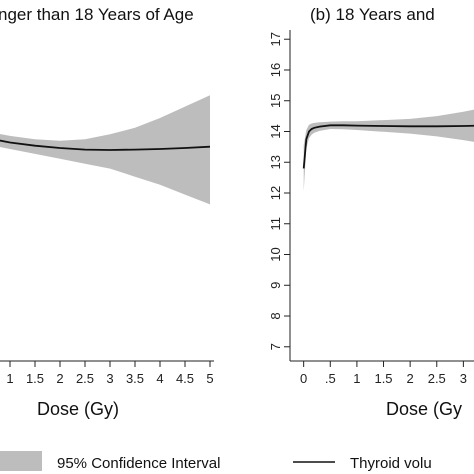  What do you see at coordinates (424, 409) in the screenshot?
I see `panel-b-x-axis-title: Dose (Gy` at bounding box center [424, 409].